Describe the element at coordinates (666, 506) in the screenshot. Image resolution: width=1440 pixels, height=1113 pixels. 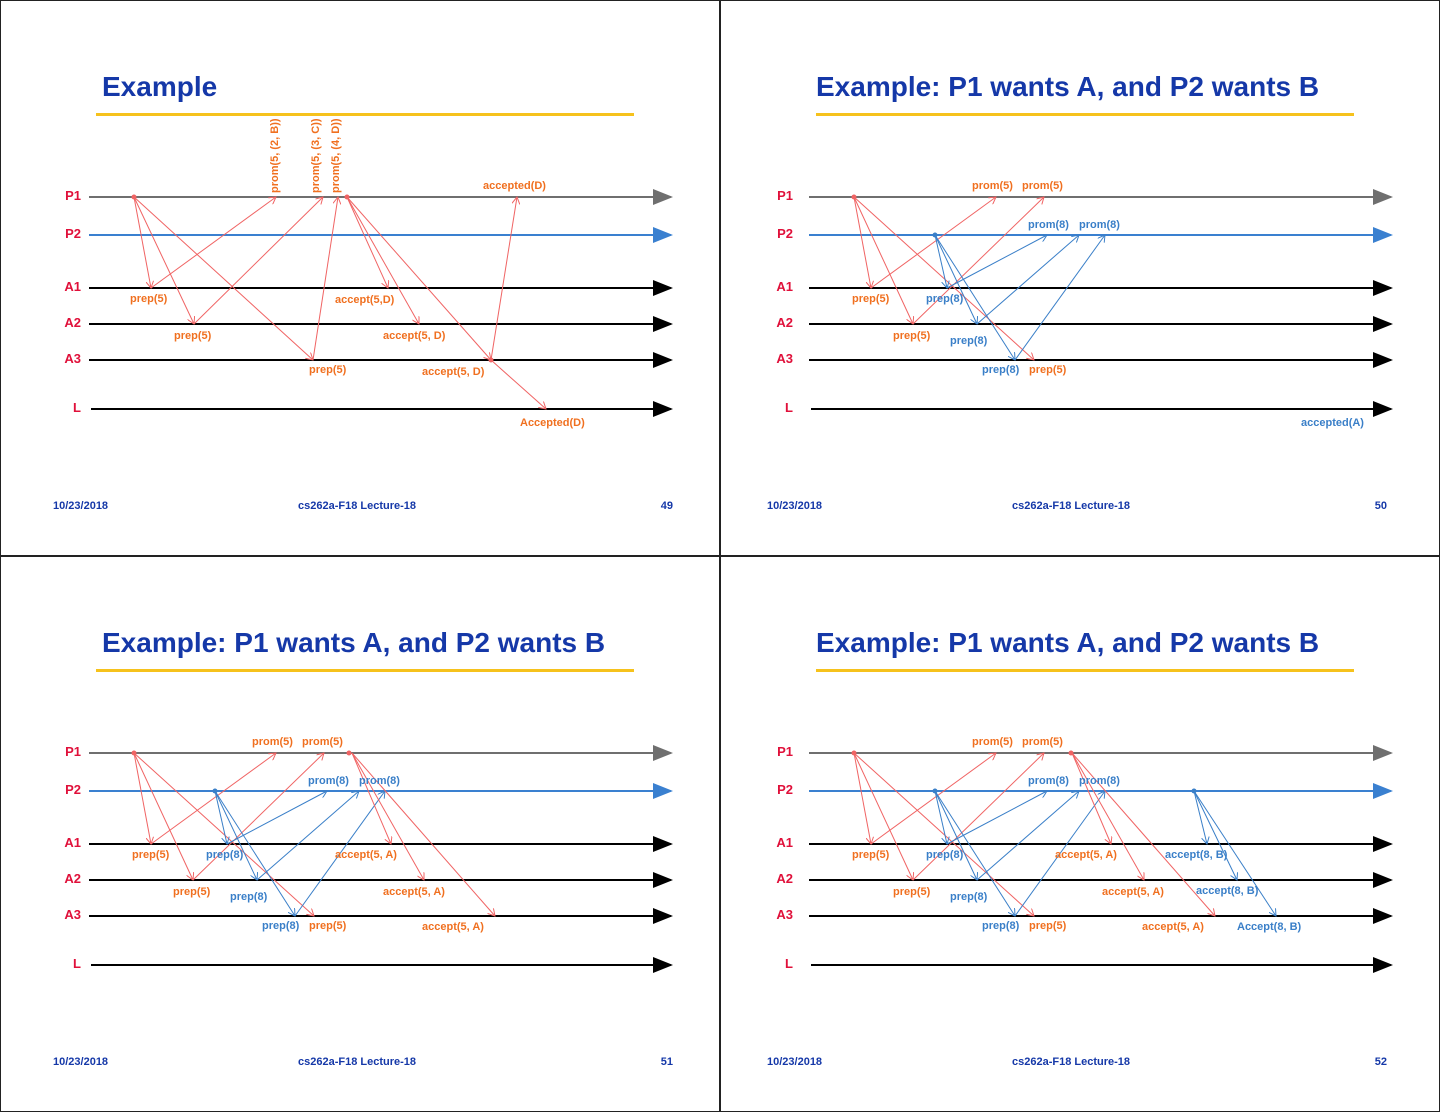
I see `page-number: 49` at that location.